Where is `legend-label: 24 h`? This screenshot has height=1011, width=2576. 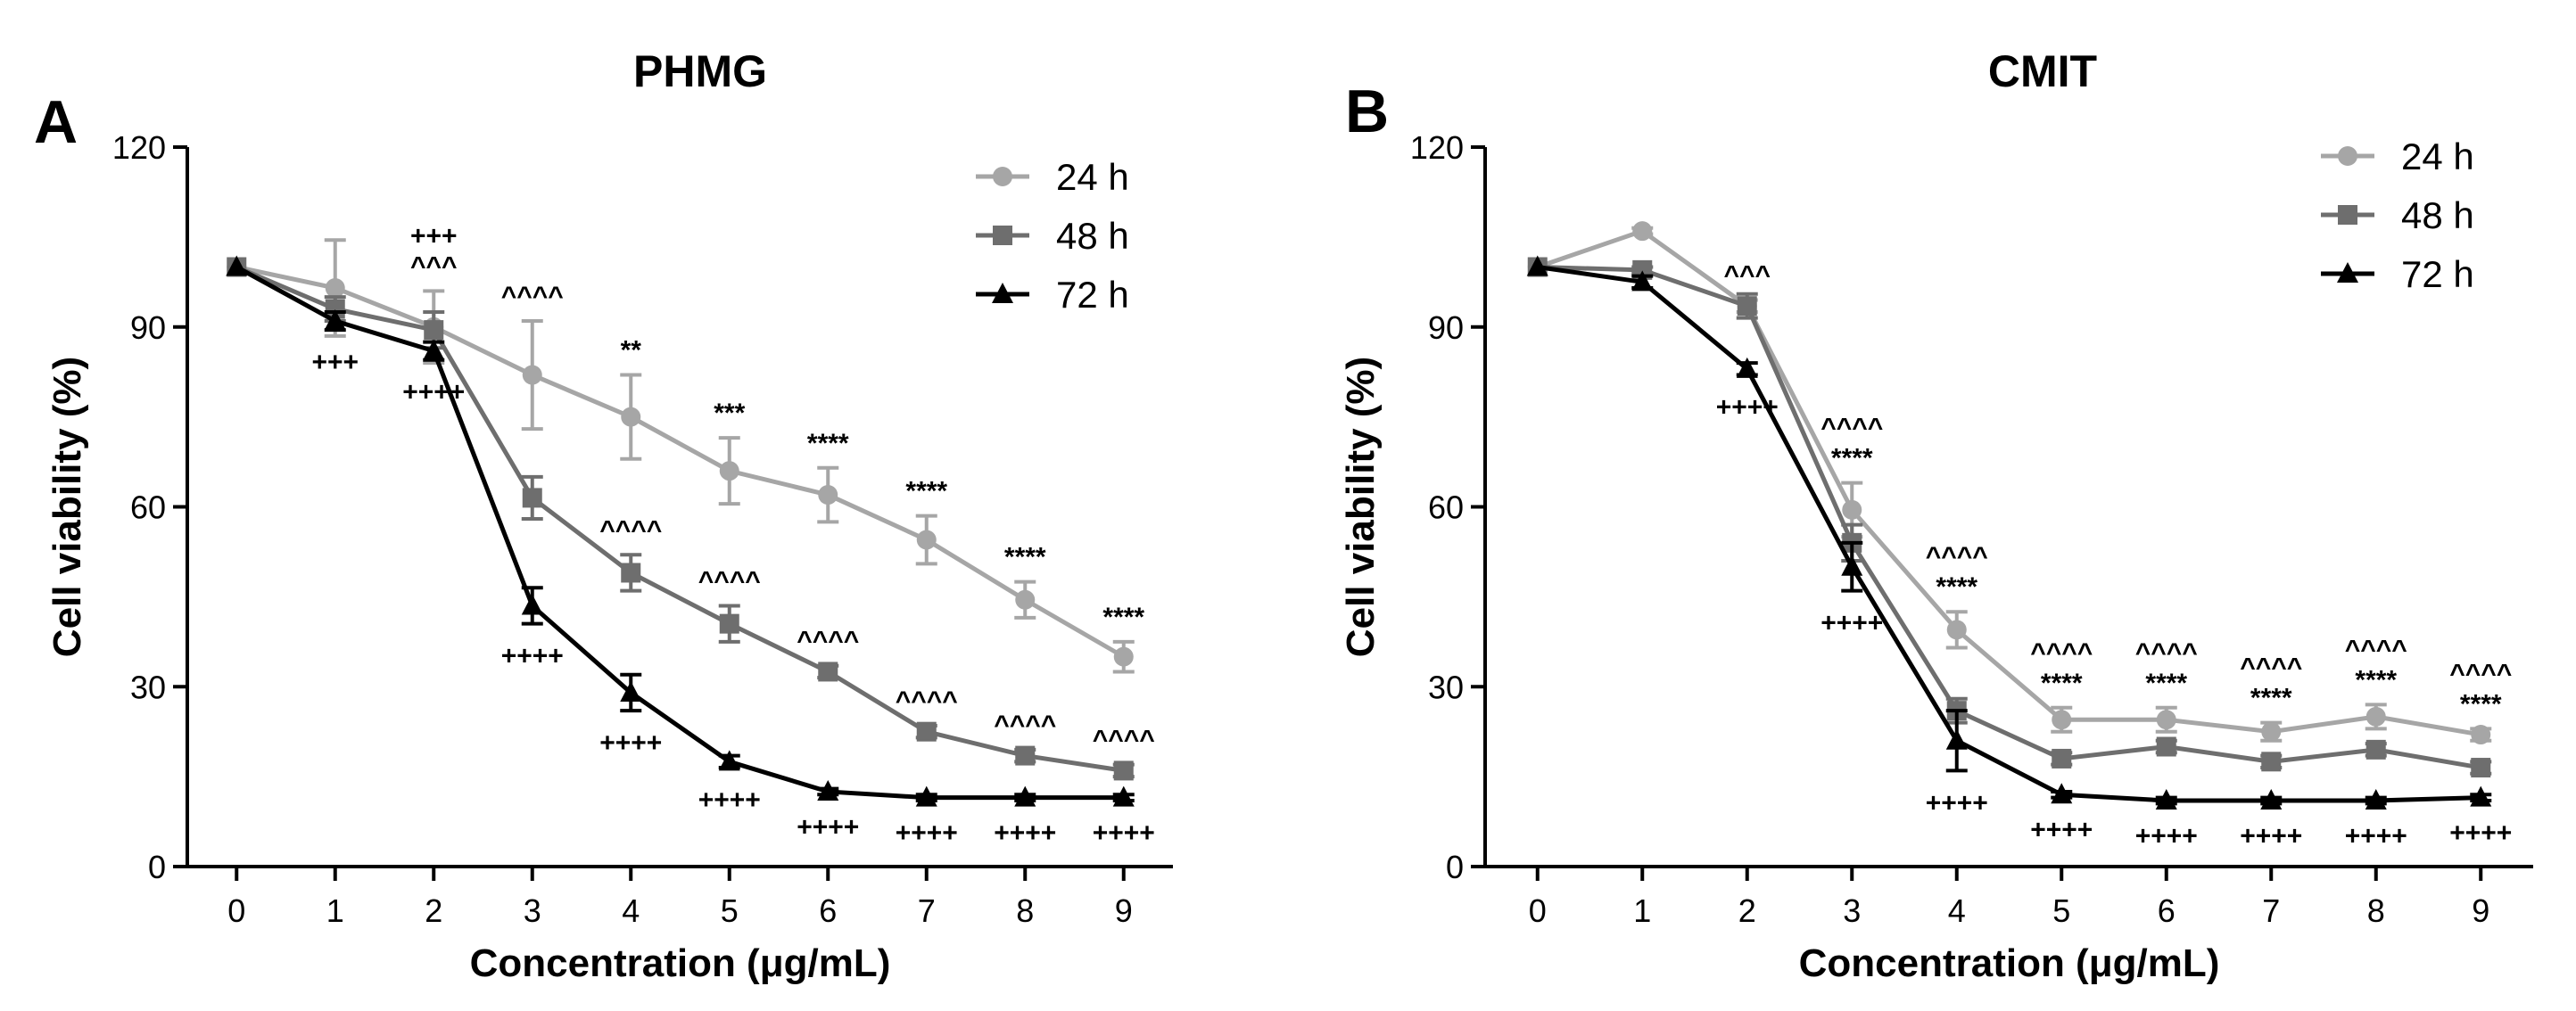 legend-label: 24 h is located at coordinates (1093, 177).